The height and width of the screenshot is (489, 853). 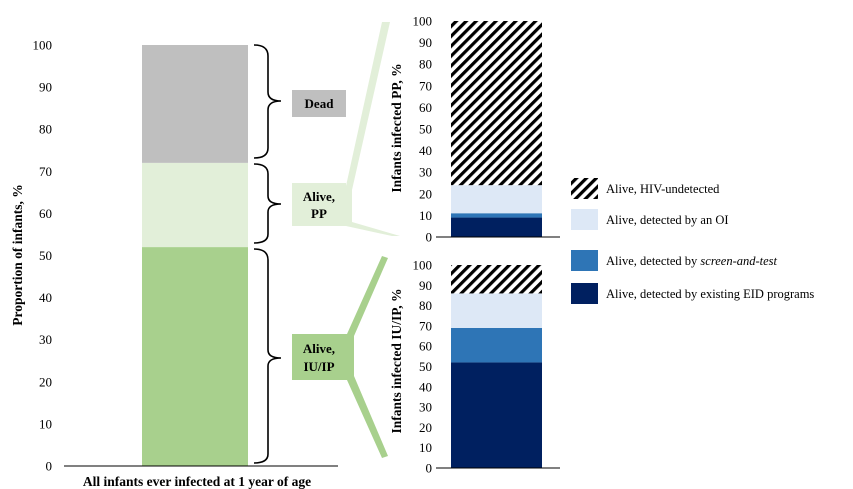 I want to click on pp-y-tick-label-2: 20, so click(x=425, y=193).